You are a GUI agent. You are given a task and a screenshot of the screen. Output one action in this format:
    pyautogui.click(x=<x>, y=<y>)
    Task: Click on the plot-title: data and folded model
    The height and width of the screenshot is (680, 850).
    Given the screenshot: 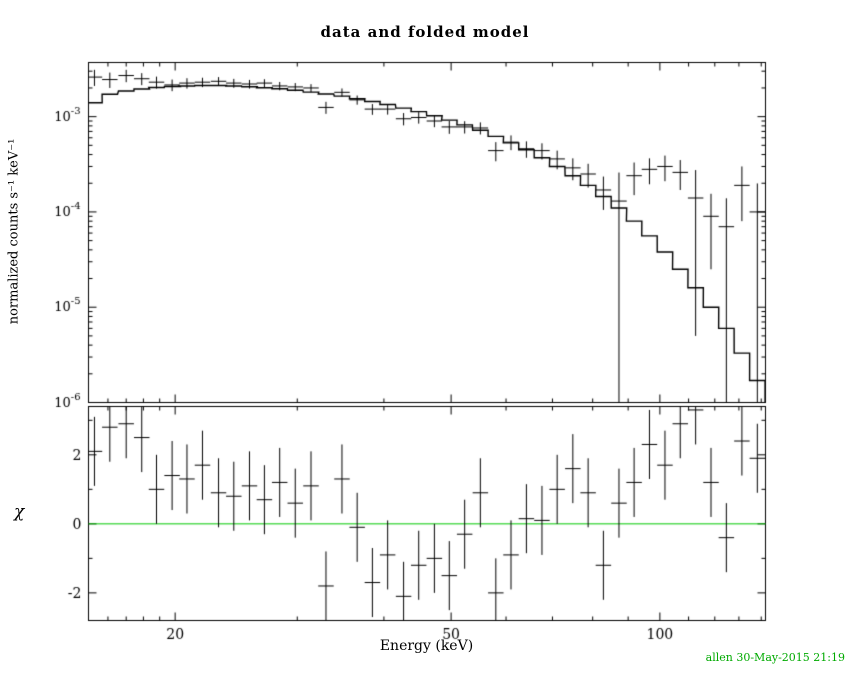 What is the action you would take?
    pyautogui.click(x=425, y=32)
    